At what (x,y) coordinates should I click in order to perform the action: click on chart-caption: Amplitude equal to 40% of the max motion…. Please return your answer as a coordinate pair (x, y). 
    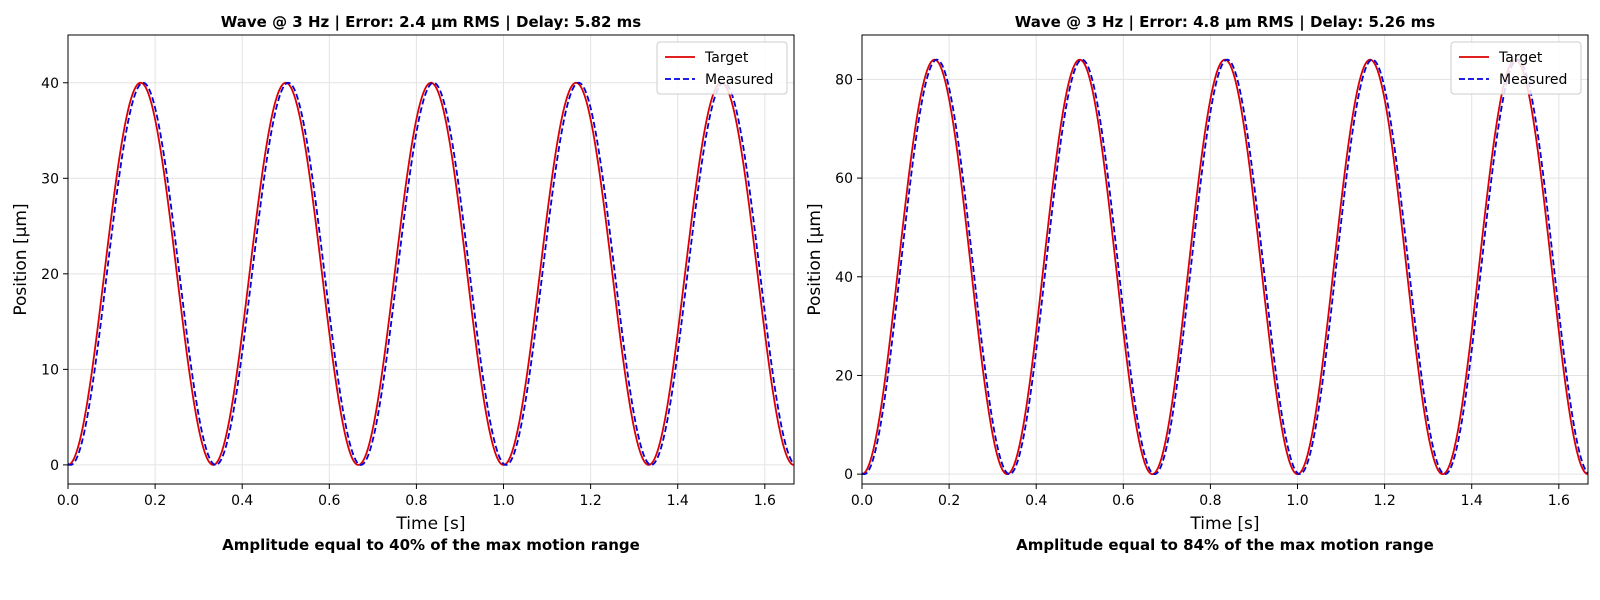
    Looking at the image, I should click on (431, 545).